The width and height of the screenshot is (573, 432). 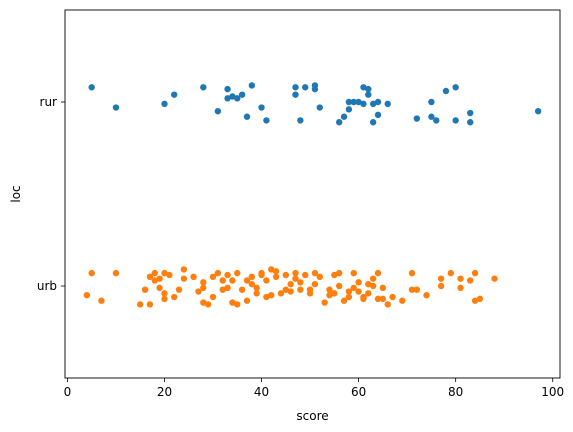 What do you see at coordinates (261, 392) in the screenshot?
I see `x-tick-label-40: 40` at bounding box center [261, 392].